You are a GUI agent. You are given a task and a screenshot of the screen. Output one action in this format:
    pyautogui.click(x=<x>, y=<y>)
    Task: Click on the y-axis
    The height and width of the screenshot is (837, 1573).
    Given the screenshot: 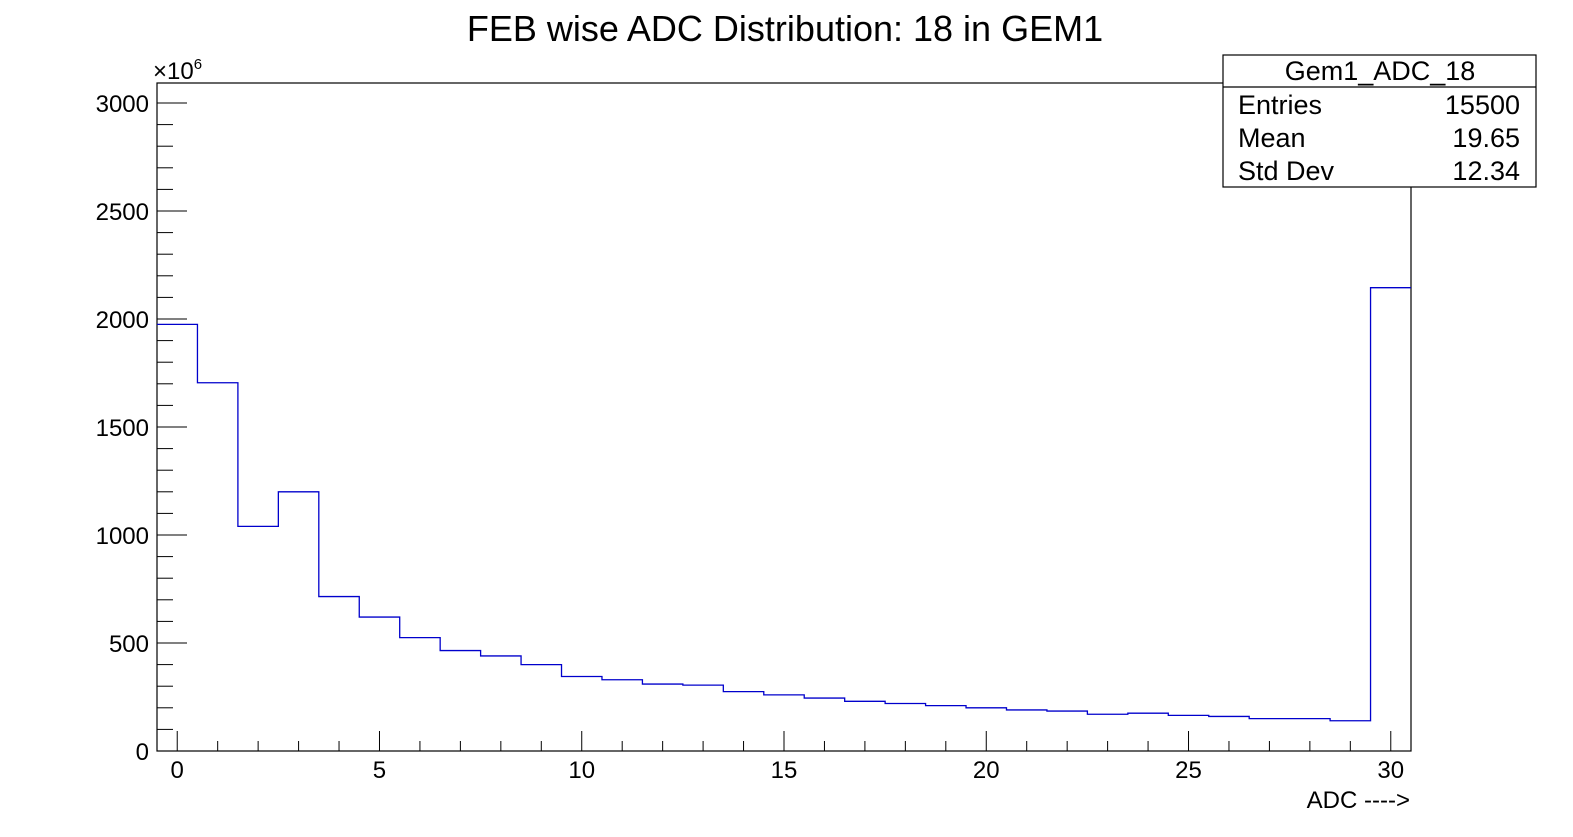 What is the action you would take?
    pyautogui.click(x=172, y=427)
    